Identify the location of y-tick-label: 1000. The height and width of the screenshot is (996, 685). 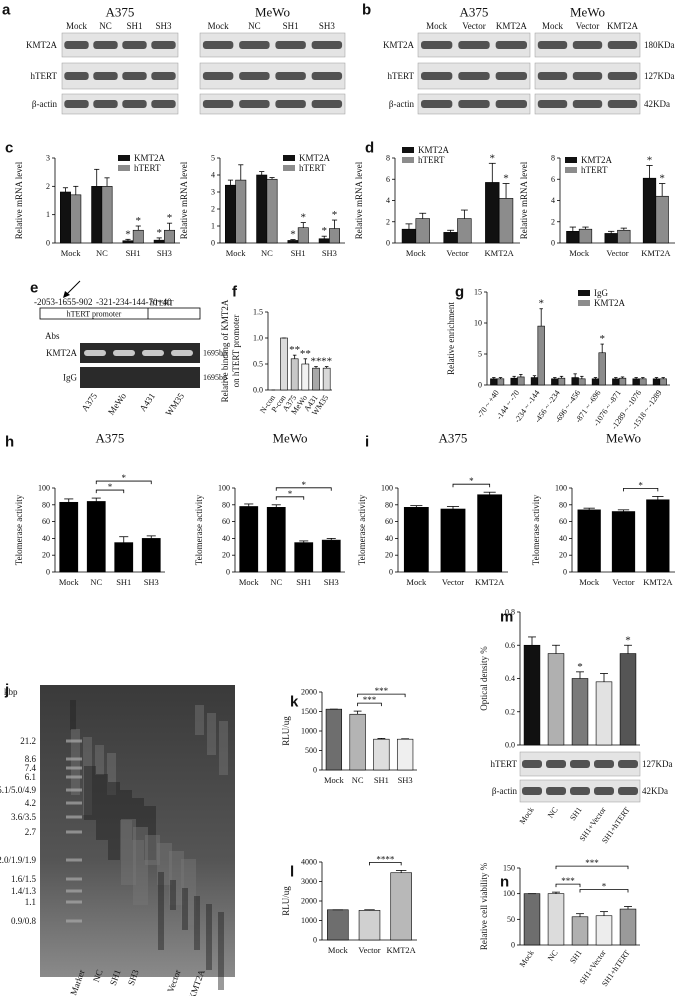
(309, 920).